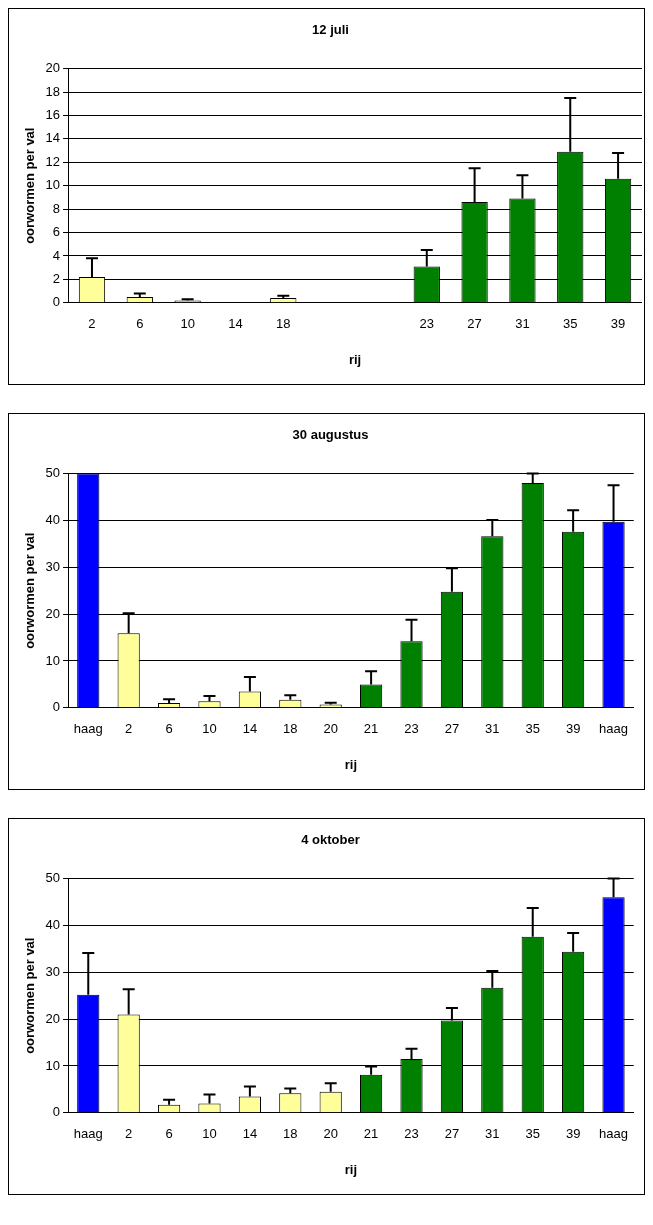  I want to click on y-tick-label: 16, so click(53, 115).